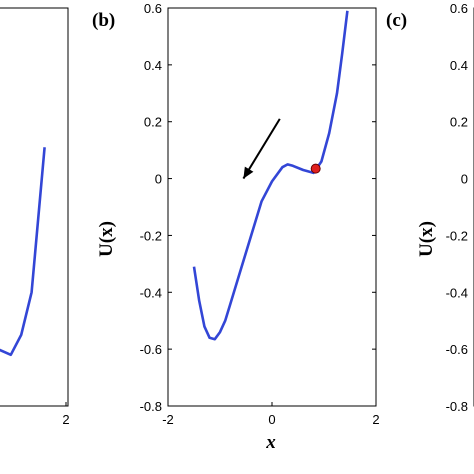  I want to click on panel-c-ytick-label: -0.8, so click(457, 406).